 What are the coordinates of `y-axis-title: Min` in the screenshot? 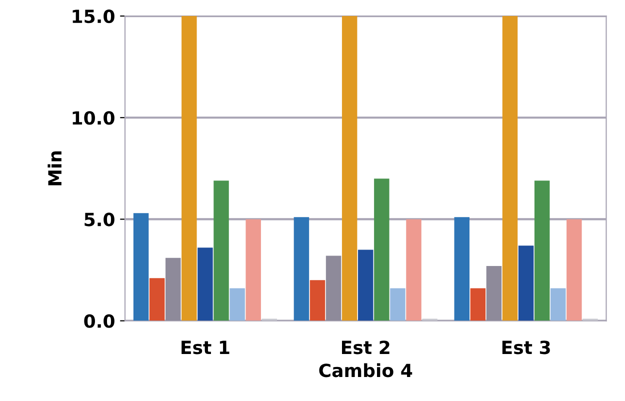 It's located at (55, 168).